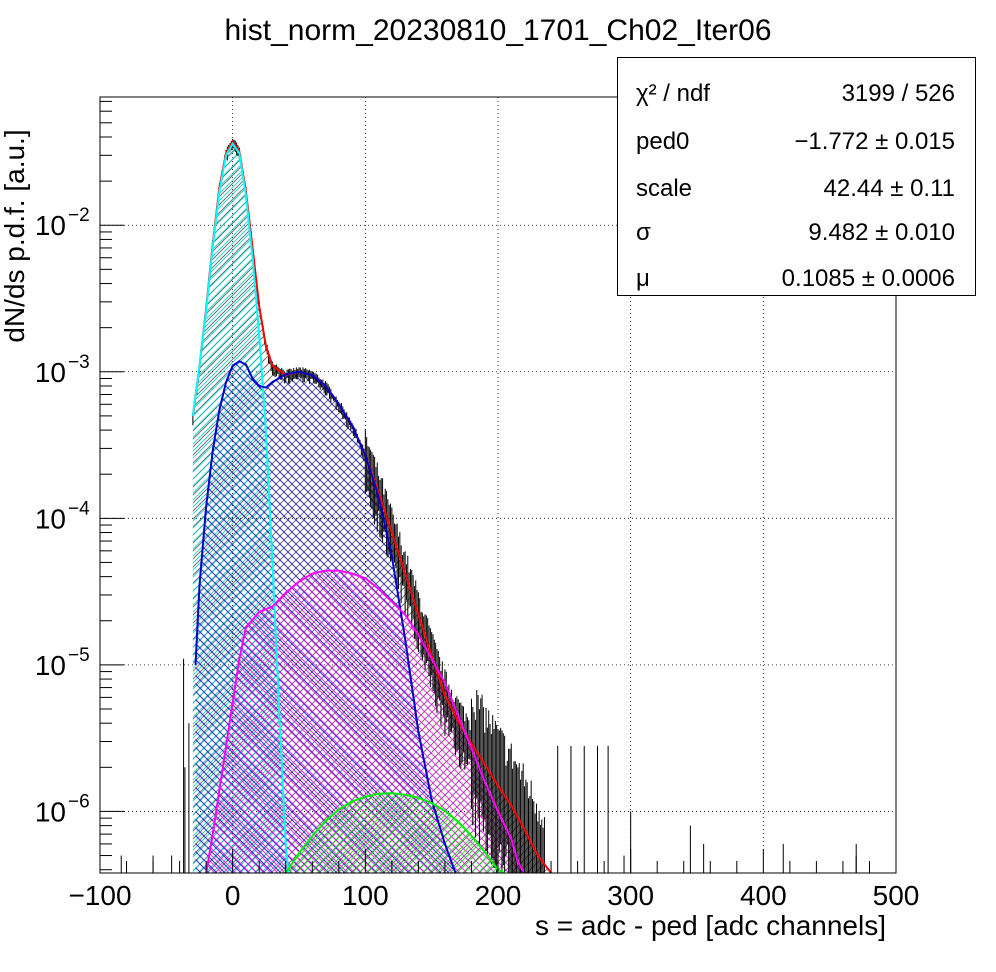 This screenshot has height=972, width=996. Describe the element at coordinates (643, 278) in the screenshot. I see `stat-name: μ` at that location.